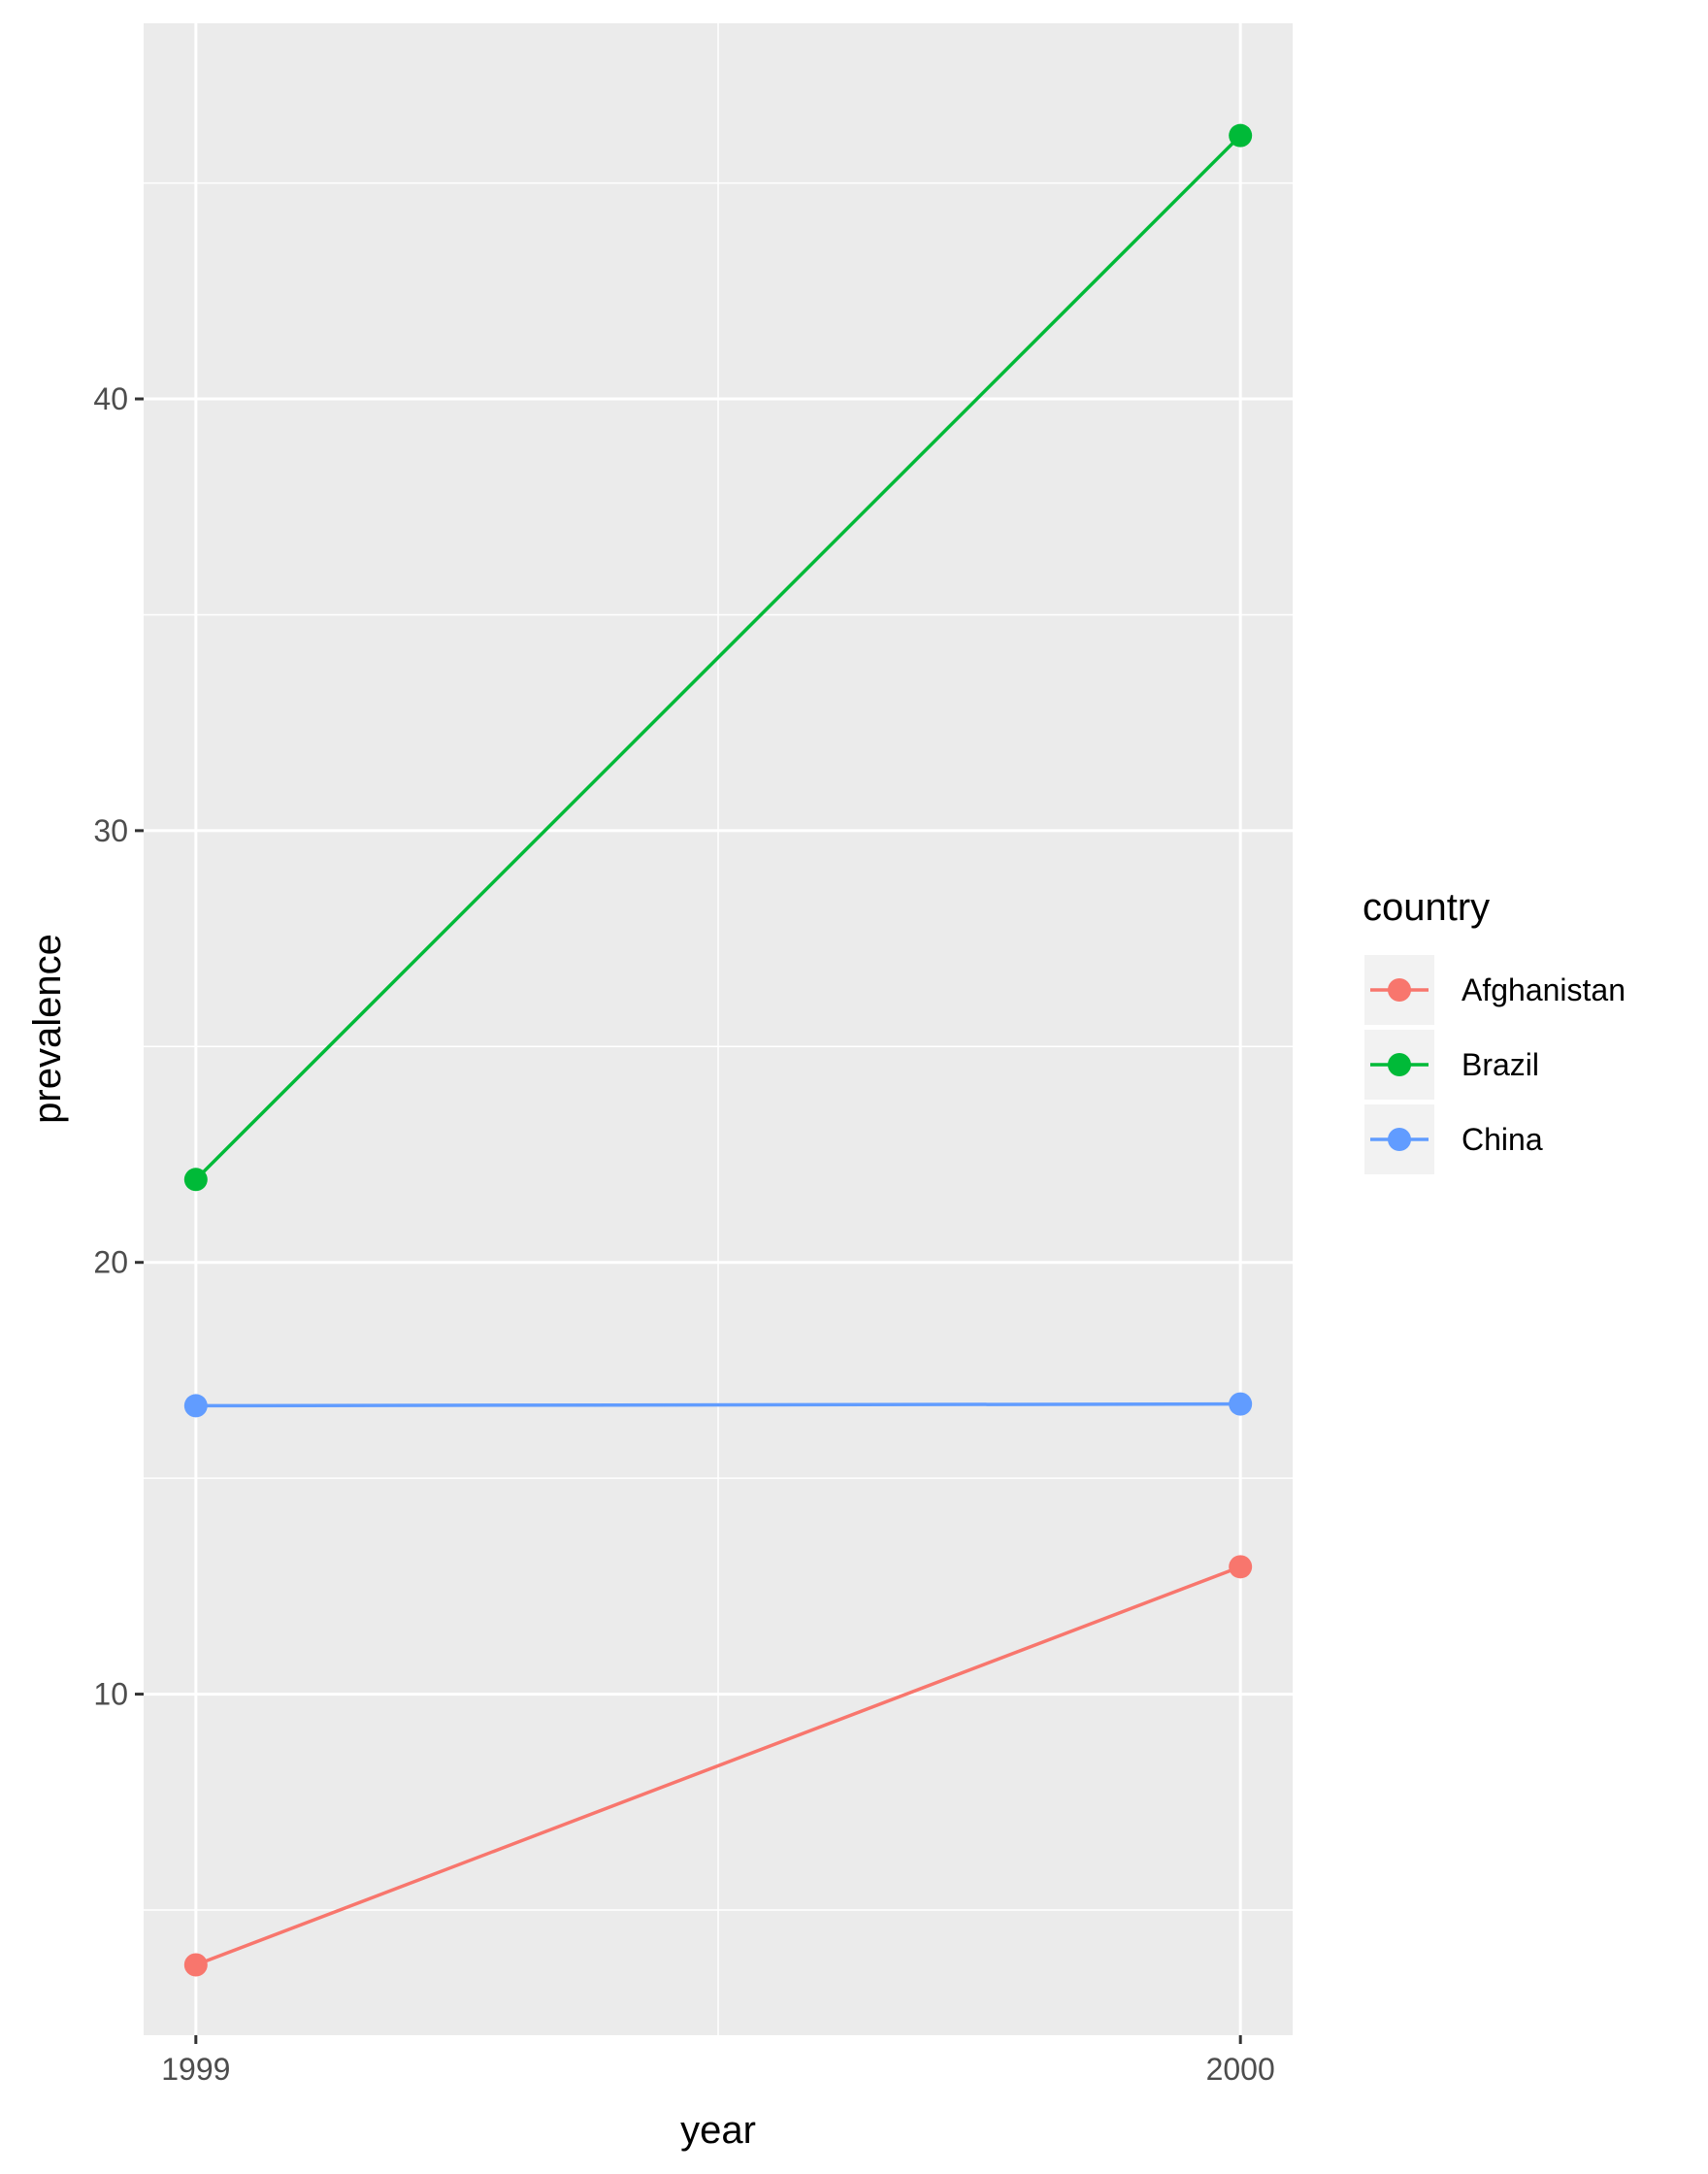 Image resolution: width=1708 pixels, height=2174 pixels. Describe the element at coordinates (1502, 1139) in the screenshot. I see `legend-label: China` at that location.